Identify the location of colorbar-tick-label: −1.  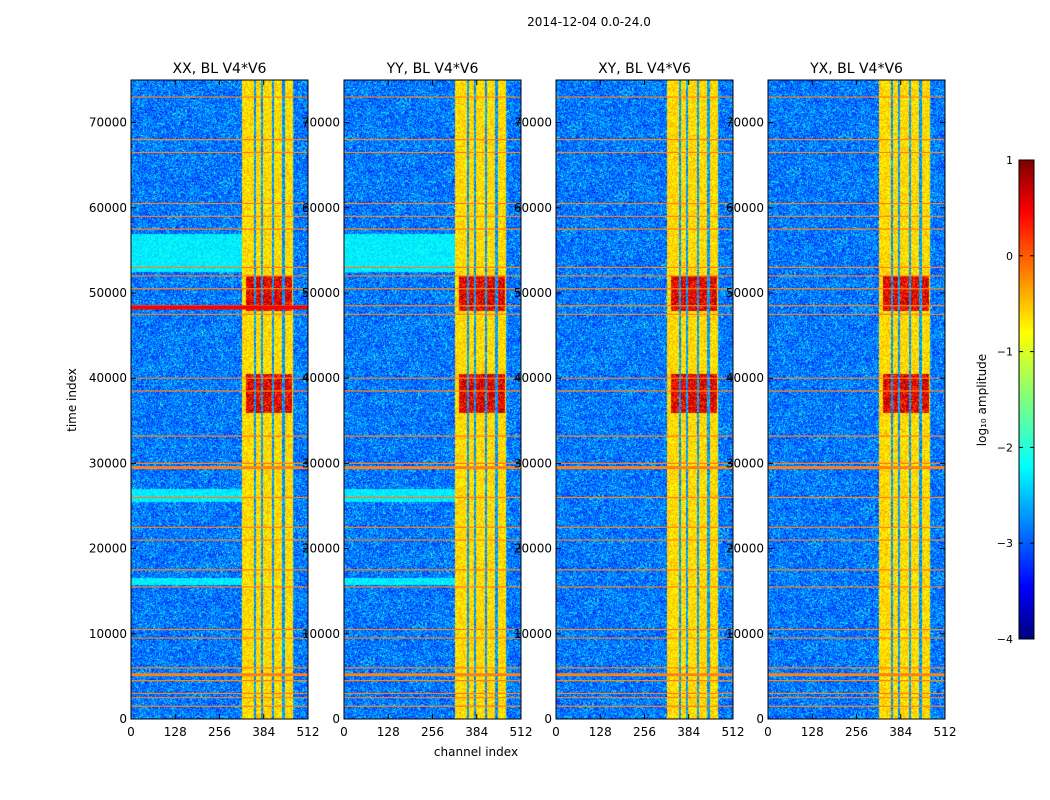
(1005, 352).